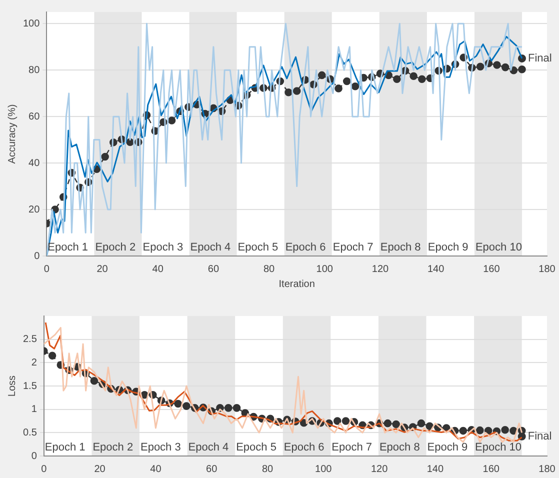  What do you see at coordinates (12, 134) in the screenshot?
I see `y-axis-title: Accuracy (%)` at bounding box center [12, 134].